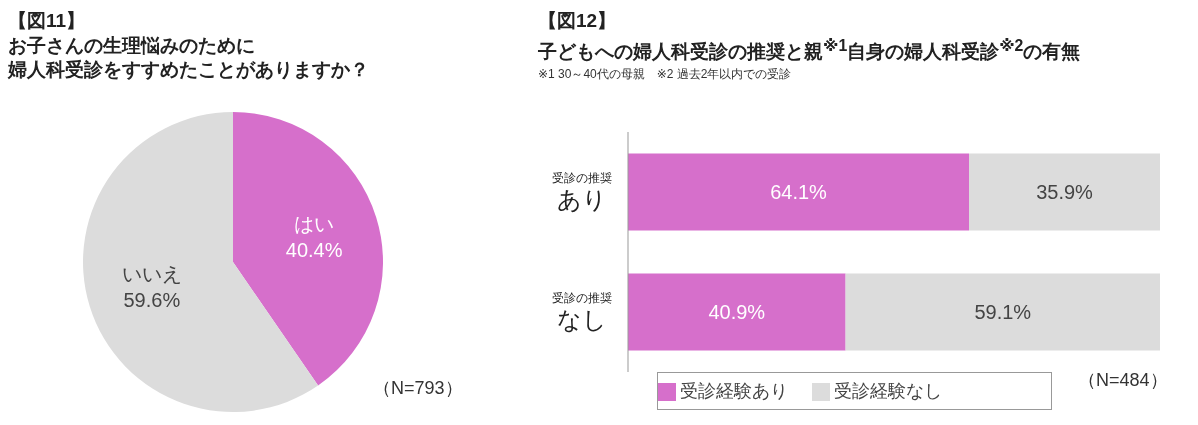 This screenshot has height=425, width=1198. What do you see at coordinates (314, 249) in the screenshot?
I see `data-label: 40.4%` at bounding box center [314, 249].